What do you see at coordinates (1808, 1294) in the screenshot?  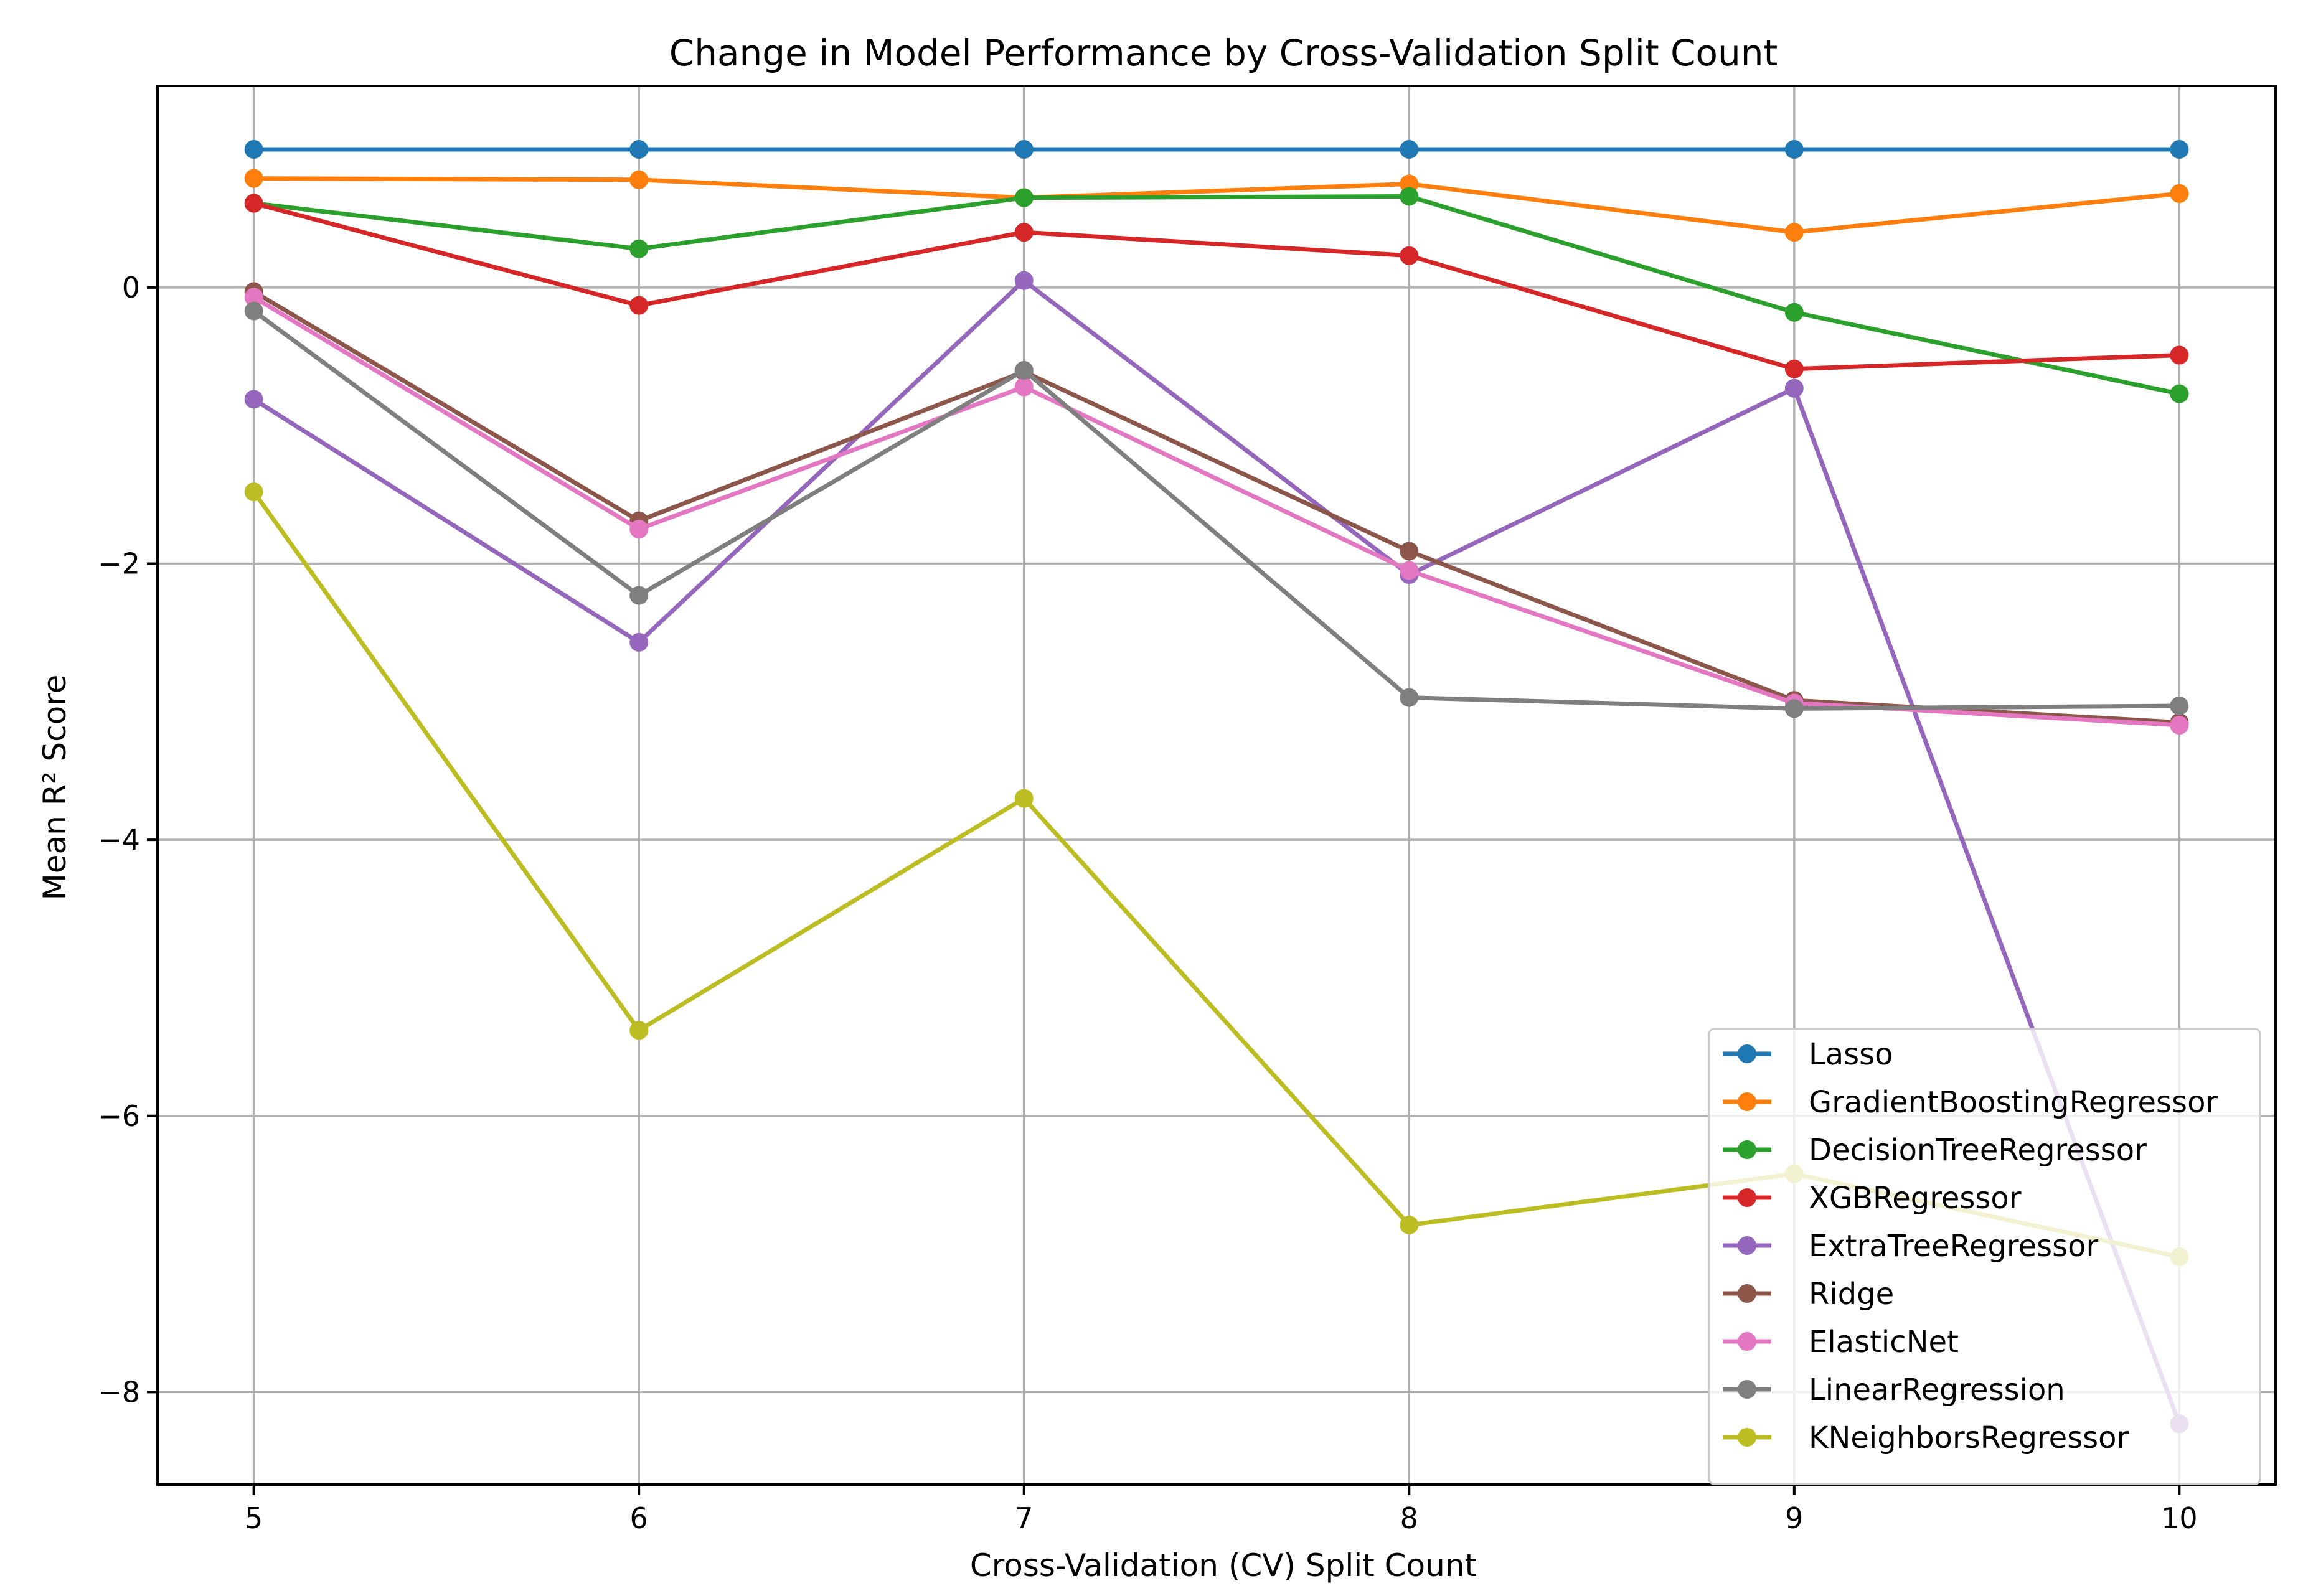 I see `legend-entry: Ridge` at bounding box center [1808, 1294].